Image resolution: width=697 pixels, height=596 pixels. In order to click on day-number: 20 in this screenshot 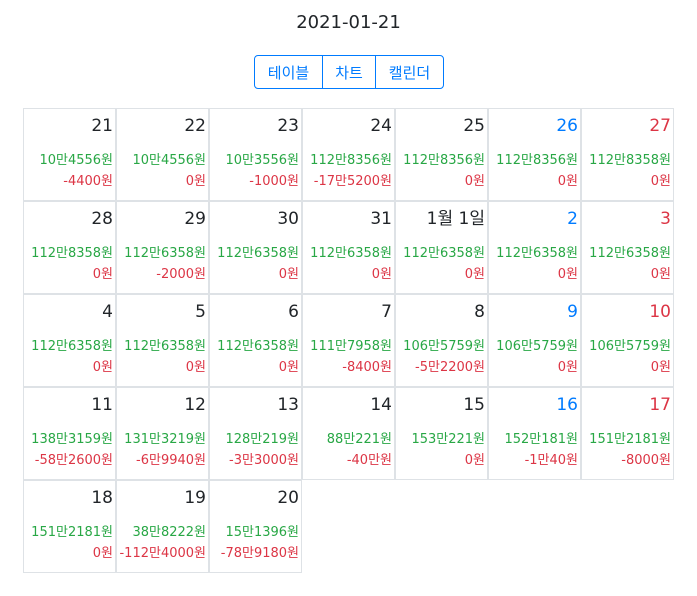, I will do `click(288, 498)`.